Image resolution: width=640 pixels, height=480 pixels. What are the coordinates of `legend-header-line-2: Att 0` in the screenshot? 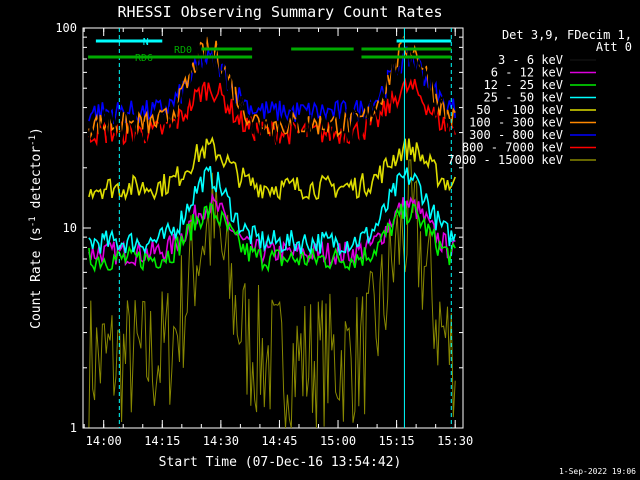 It's located at (614, 47).